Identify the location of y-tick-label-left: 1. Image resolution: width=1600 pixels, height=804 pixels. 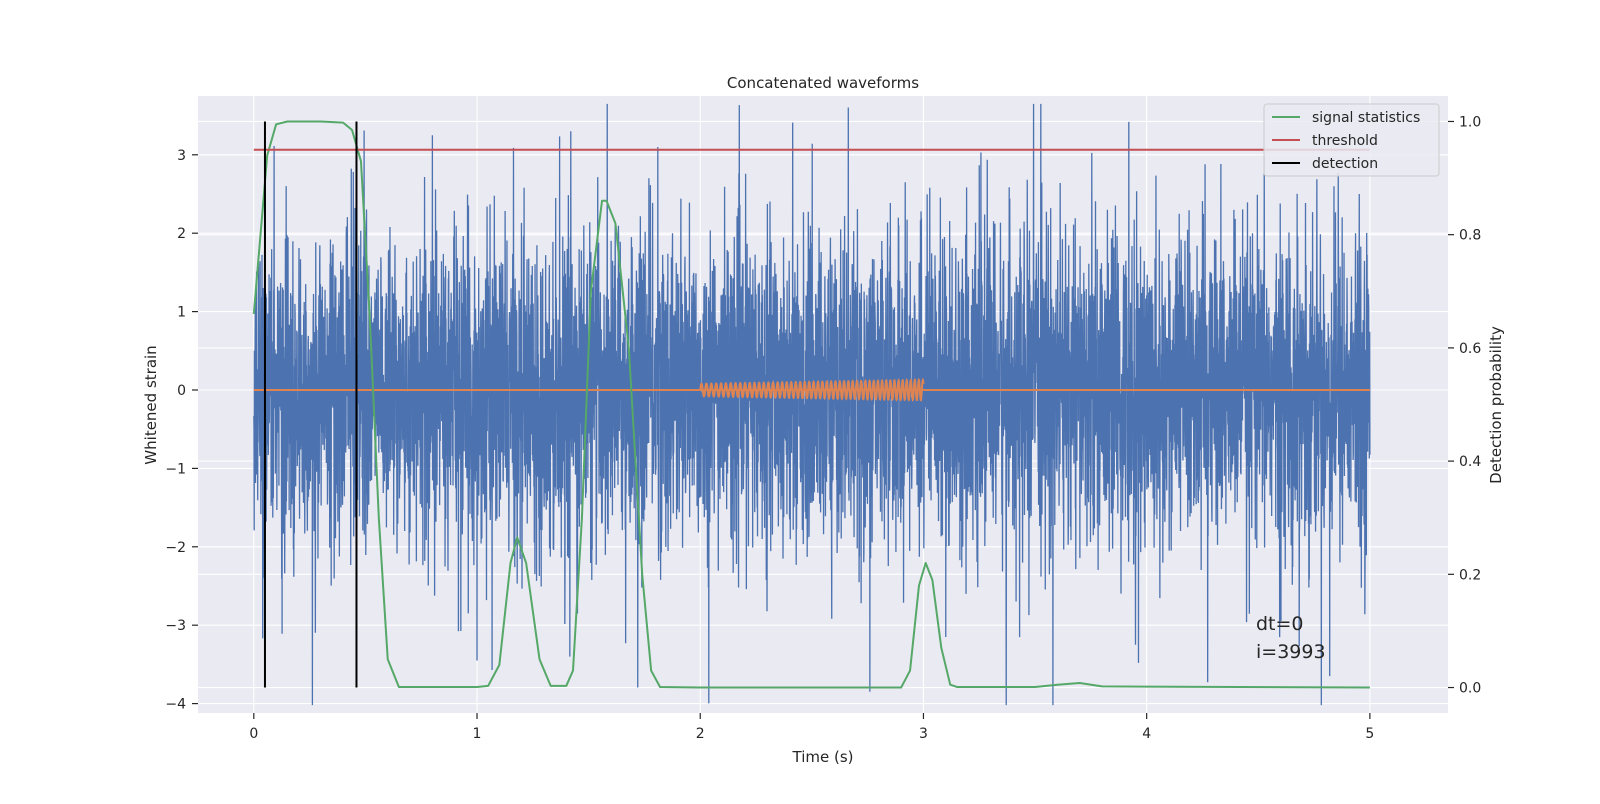
(181, 313).